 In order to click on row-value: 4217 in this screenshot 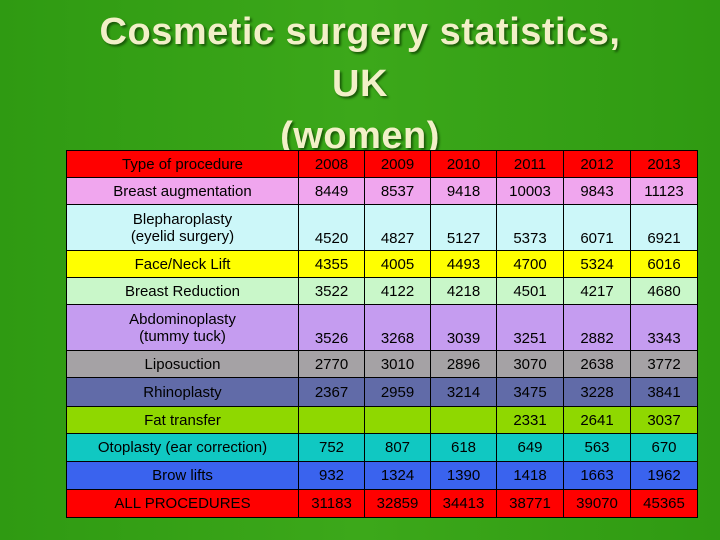, I will do `click(597, 291)`.